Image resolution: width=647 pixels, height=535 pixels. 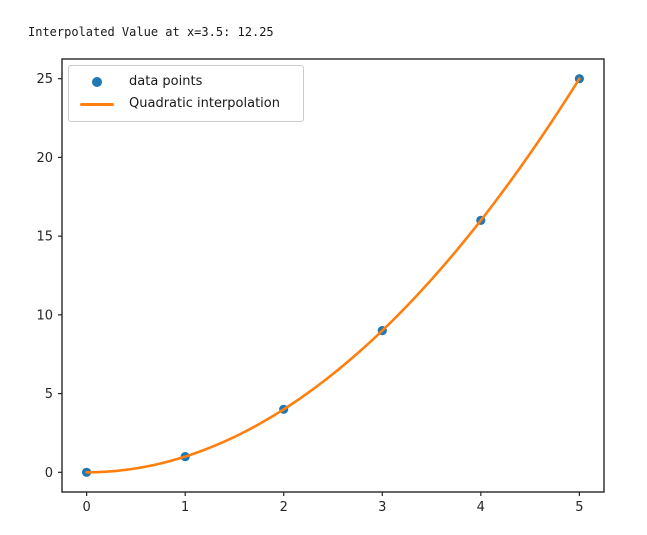 What do you see at coordinates (579, 507) in the screenshot?
I see `x-tick-label: 5` at bounding box center [579, 507].